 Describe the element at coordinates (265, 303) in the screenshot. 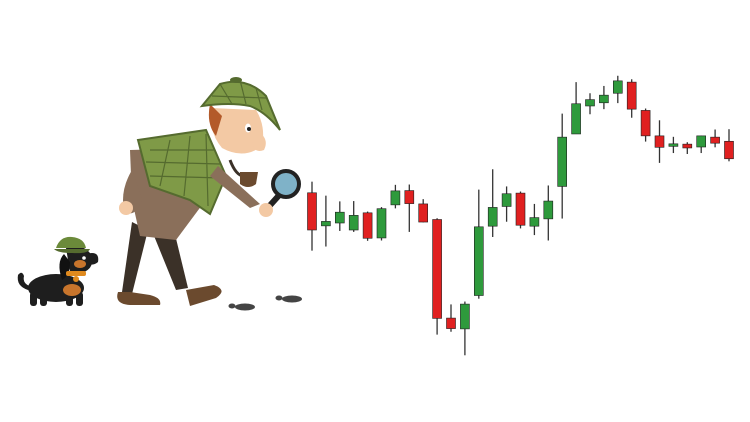

I see `footprints-icon` at that location.